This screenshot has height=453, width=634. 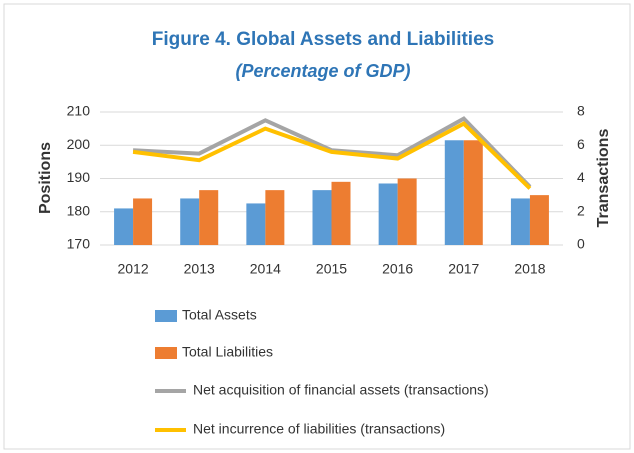 I want to click on y2-tick-label: 0, so click(x=581, y=244).